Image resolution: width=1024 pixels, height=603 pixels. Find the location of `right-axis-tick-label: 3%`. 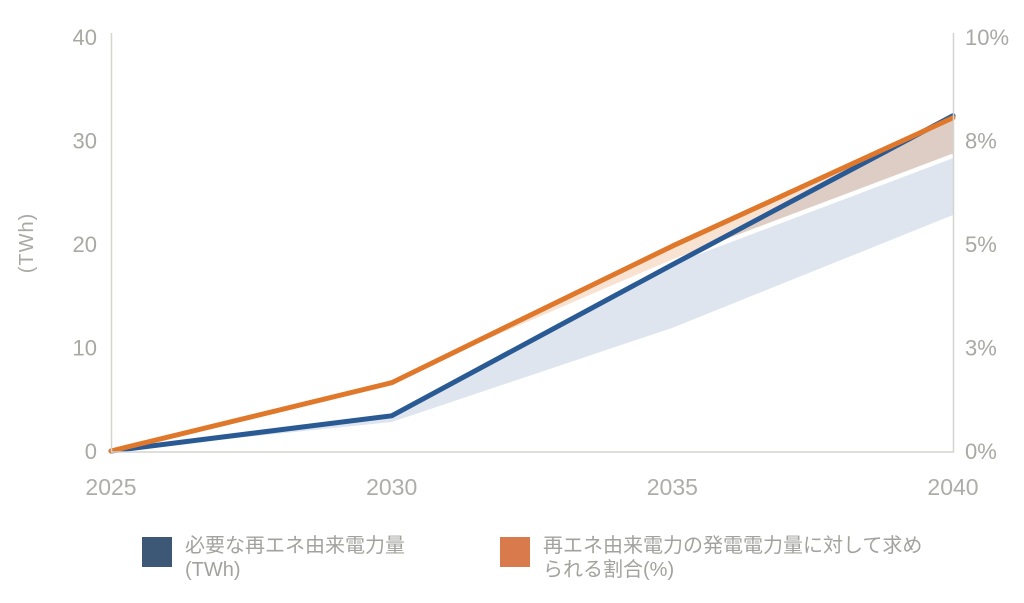

right-axis-tick-label: 3% is located at coordinates (981, 348).